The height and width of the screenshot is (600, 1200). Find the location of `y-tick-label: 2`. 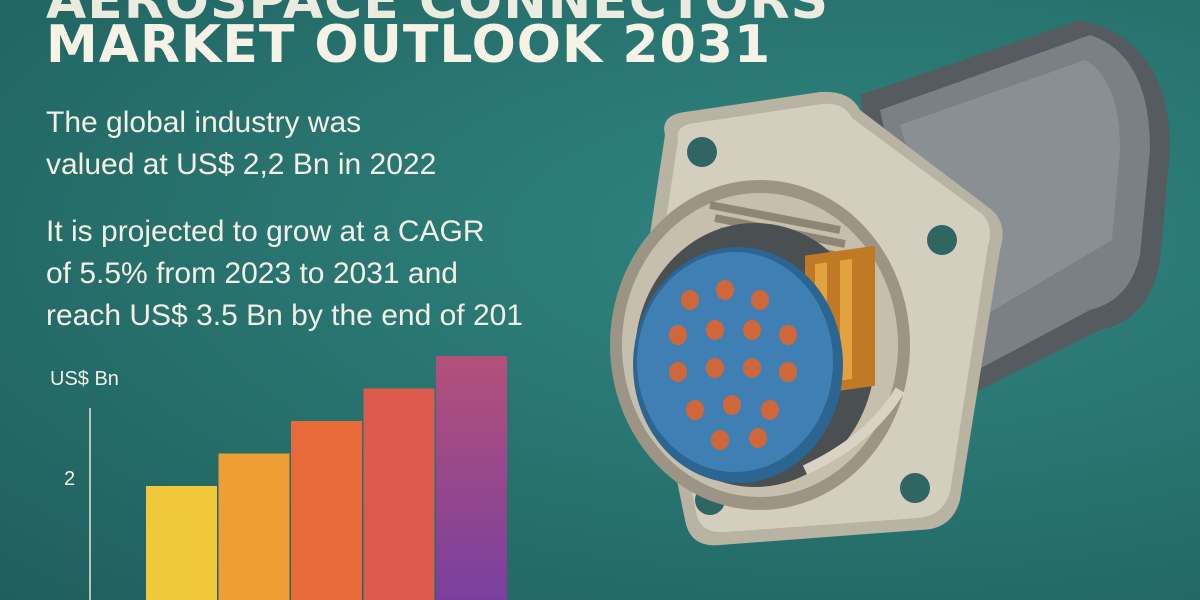

y-tick-label: 2 is located at coordinates (70, 479).